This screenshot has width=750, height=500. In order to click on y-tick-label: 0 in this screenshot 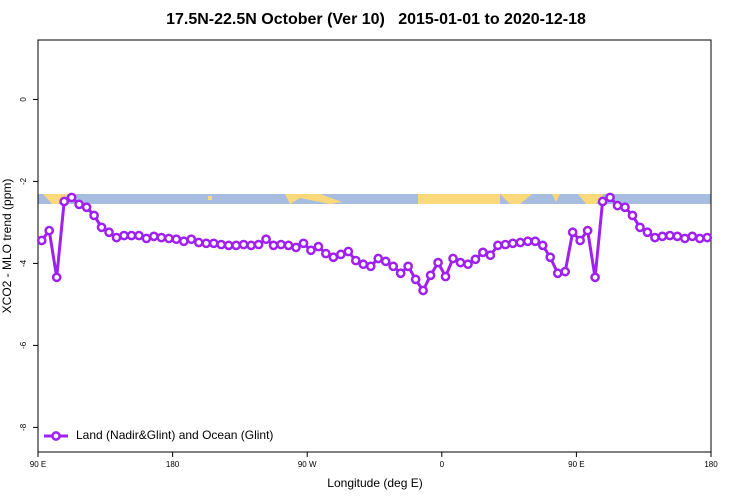, I will do `click(23, 99)`.